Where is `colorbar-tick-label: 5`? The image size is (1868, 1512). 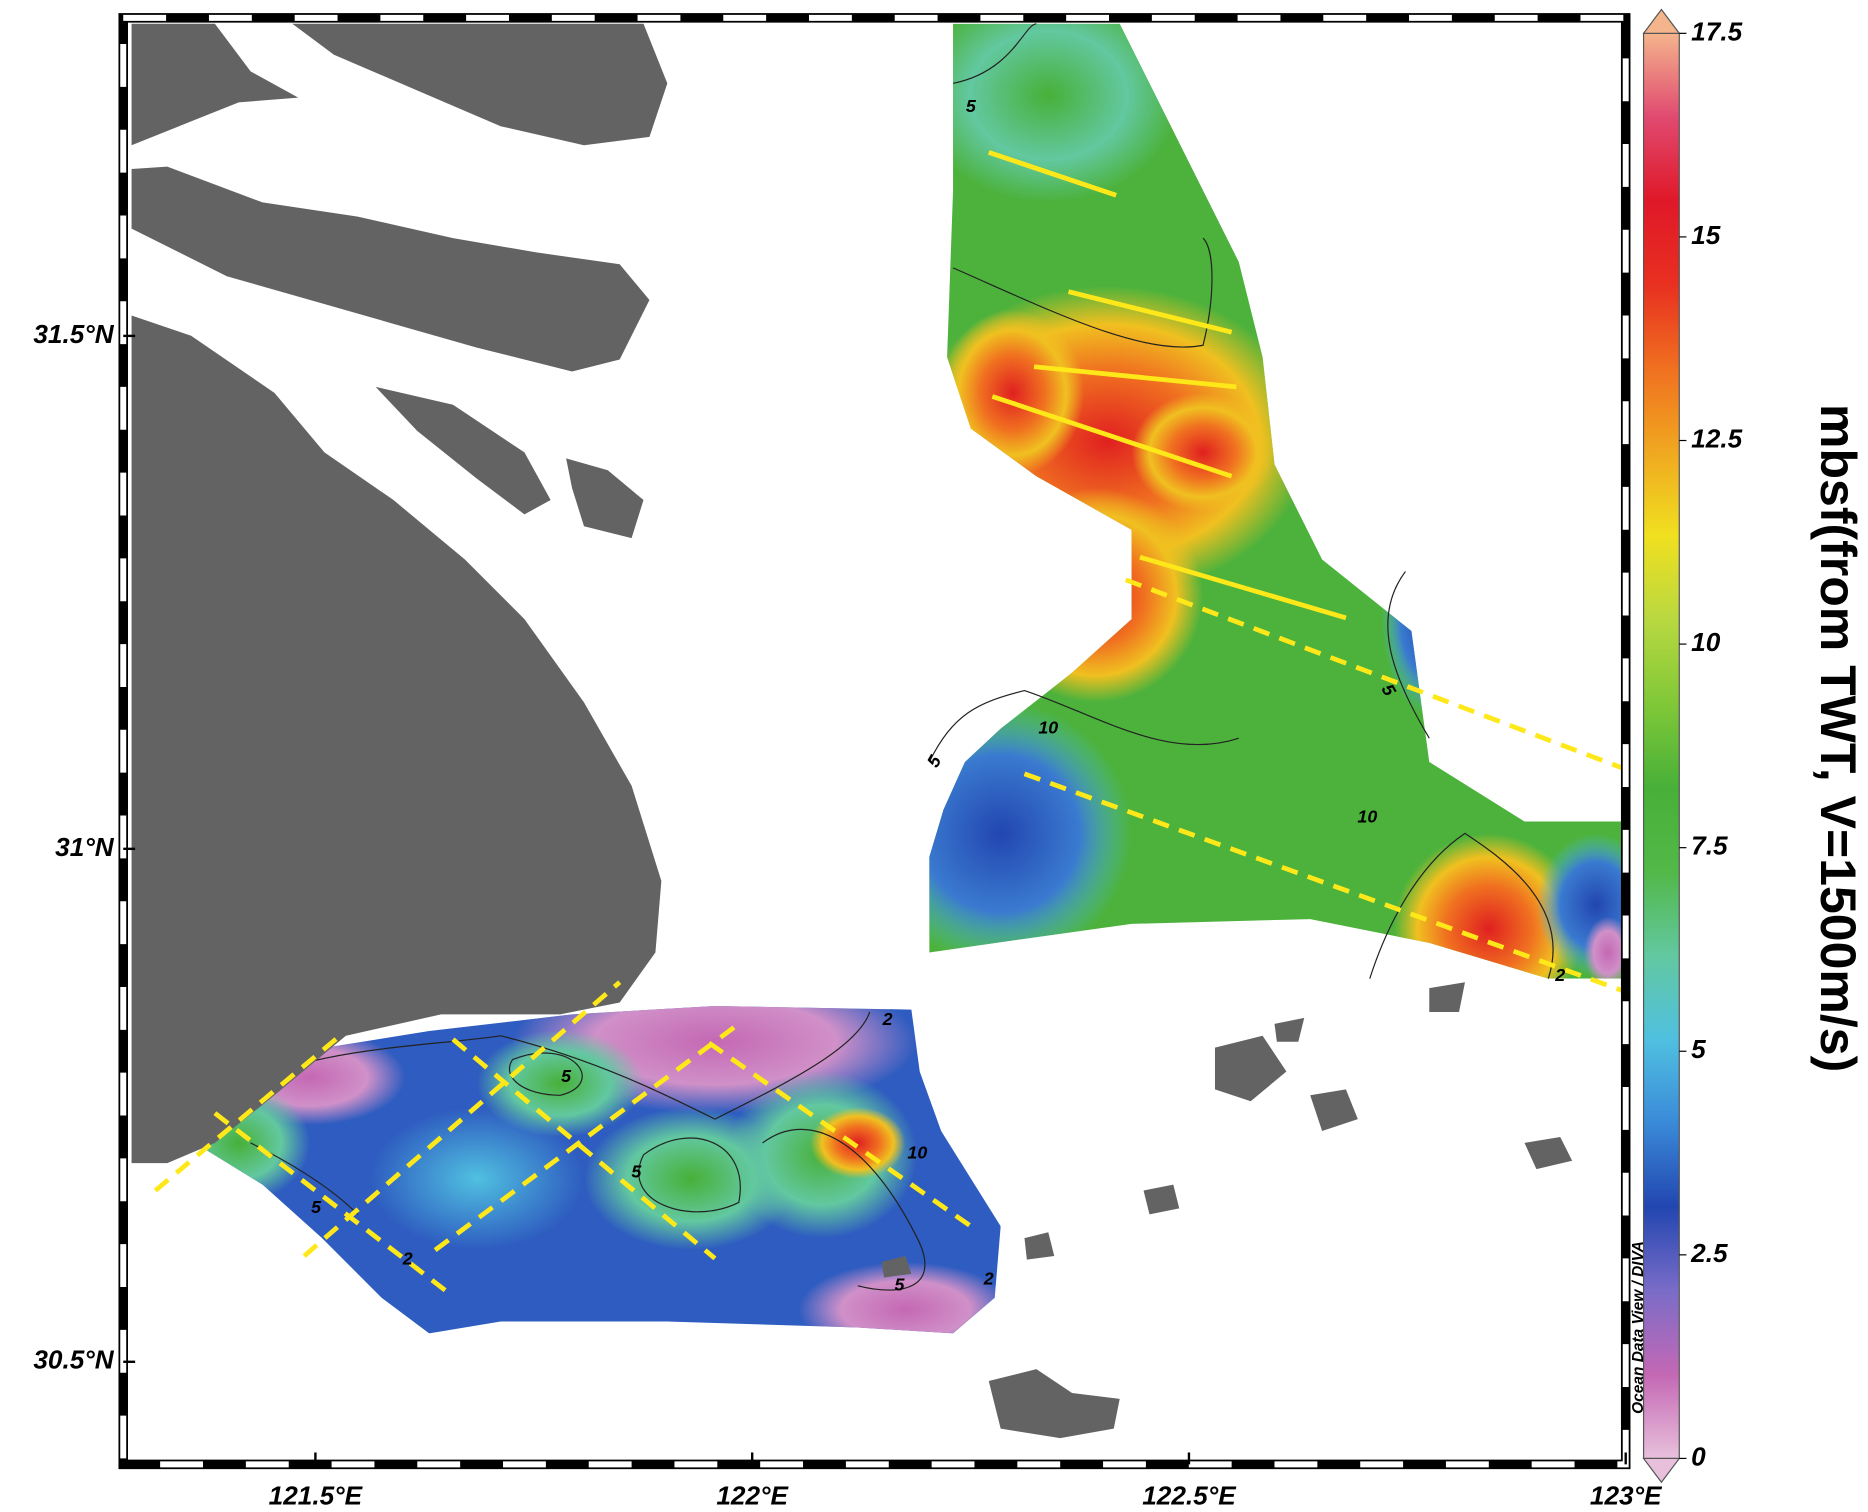
colorbar-tick-label: 5 is located at coordinates (1698, 1049).